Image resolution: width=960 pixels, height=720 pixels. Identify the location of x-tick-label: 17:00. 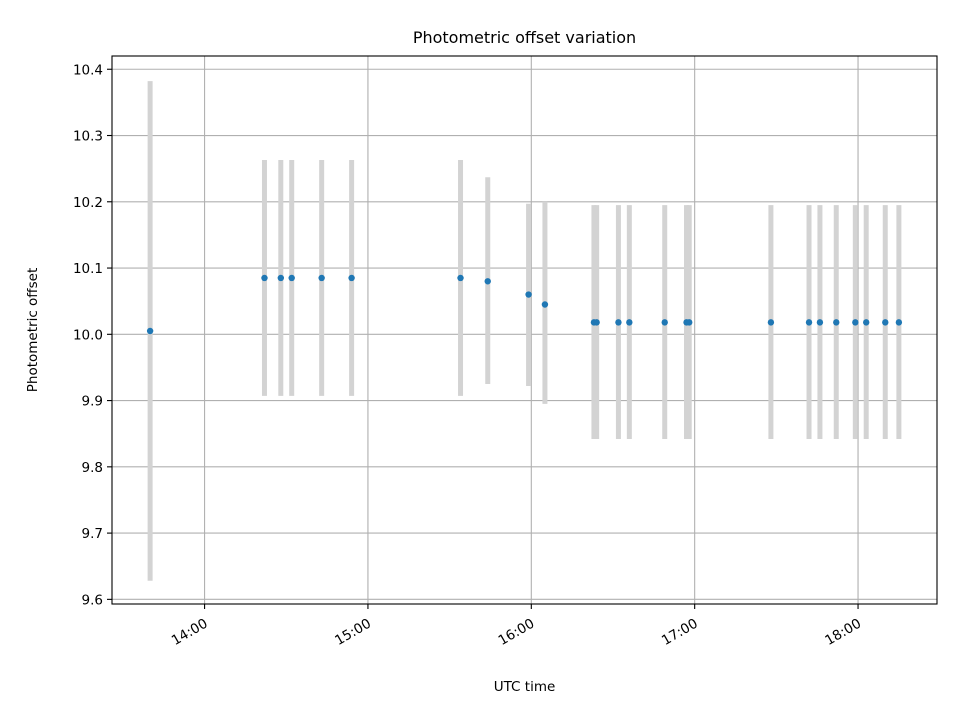
(680, 632).